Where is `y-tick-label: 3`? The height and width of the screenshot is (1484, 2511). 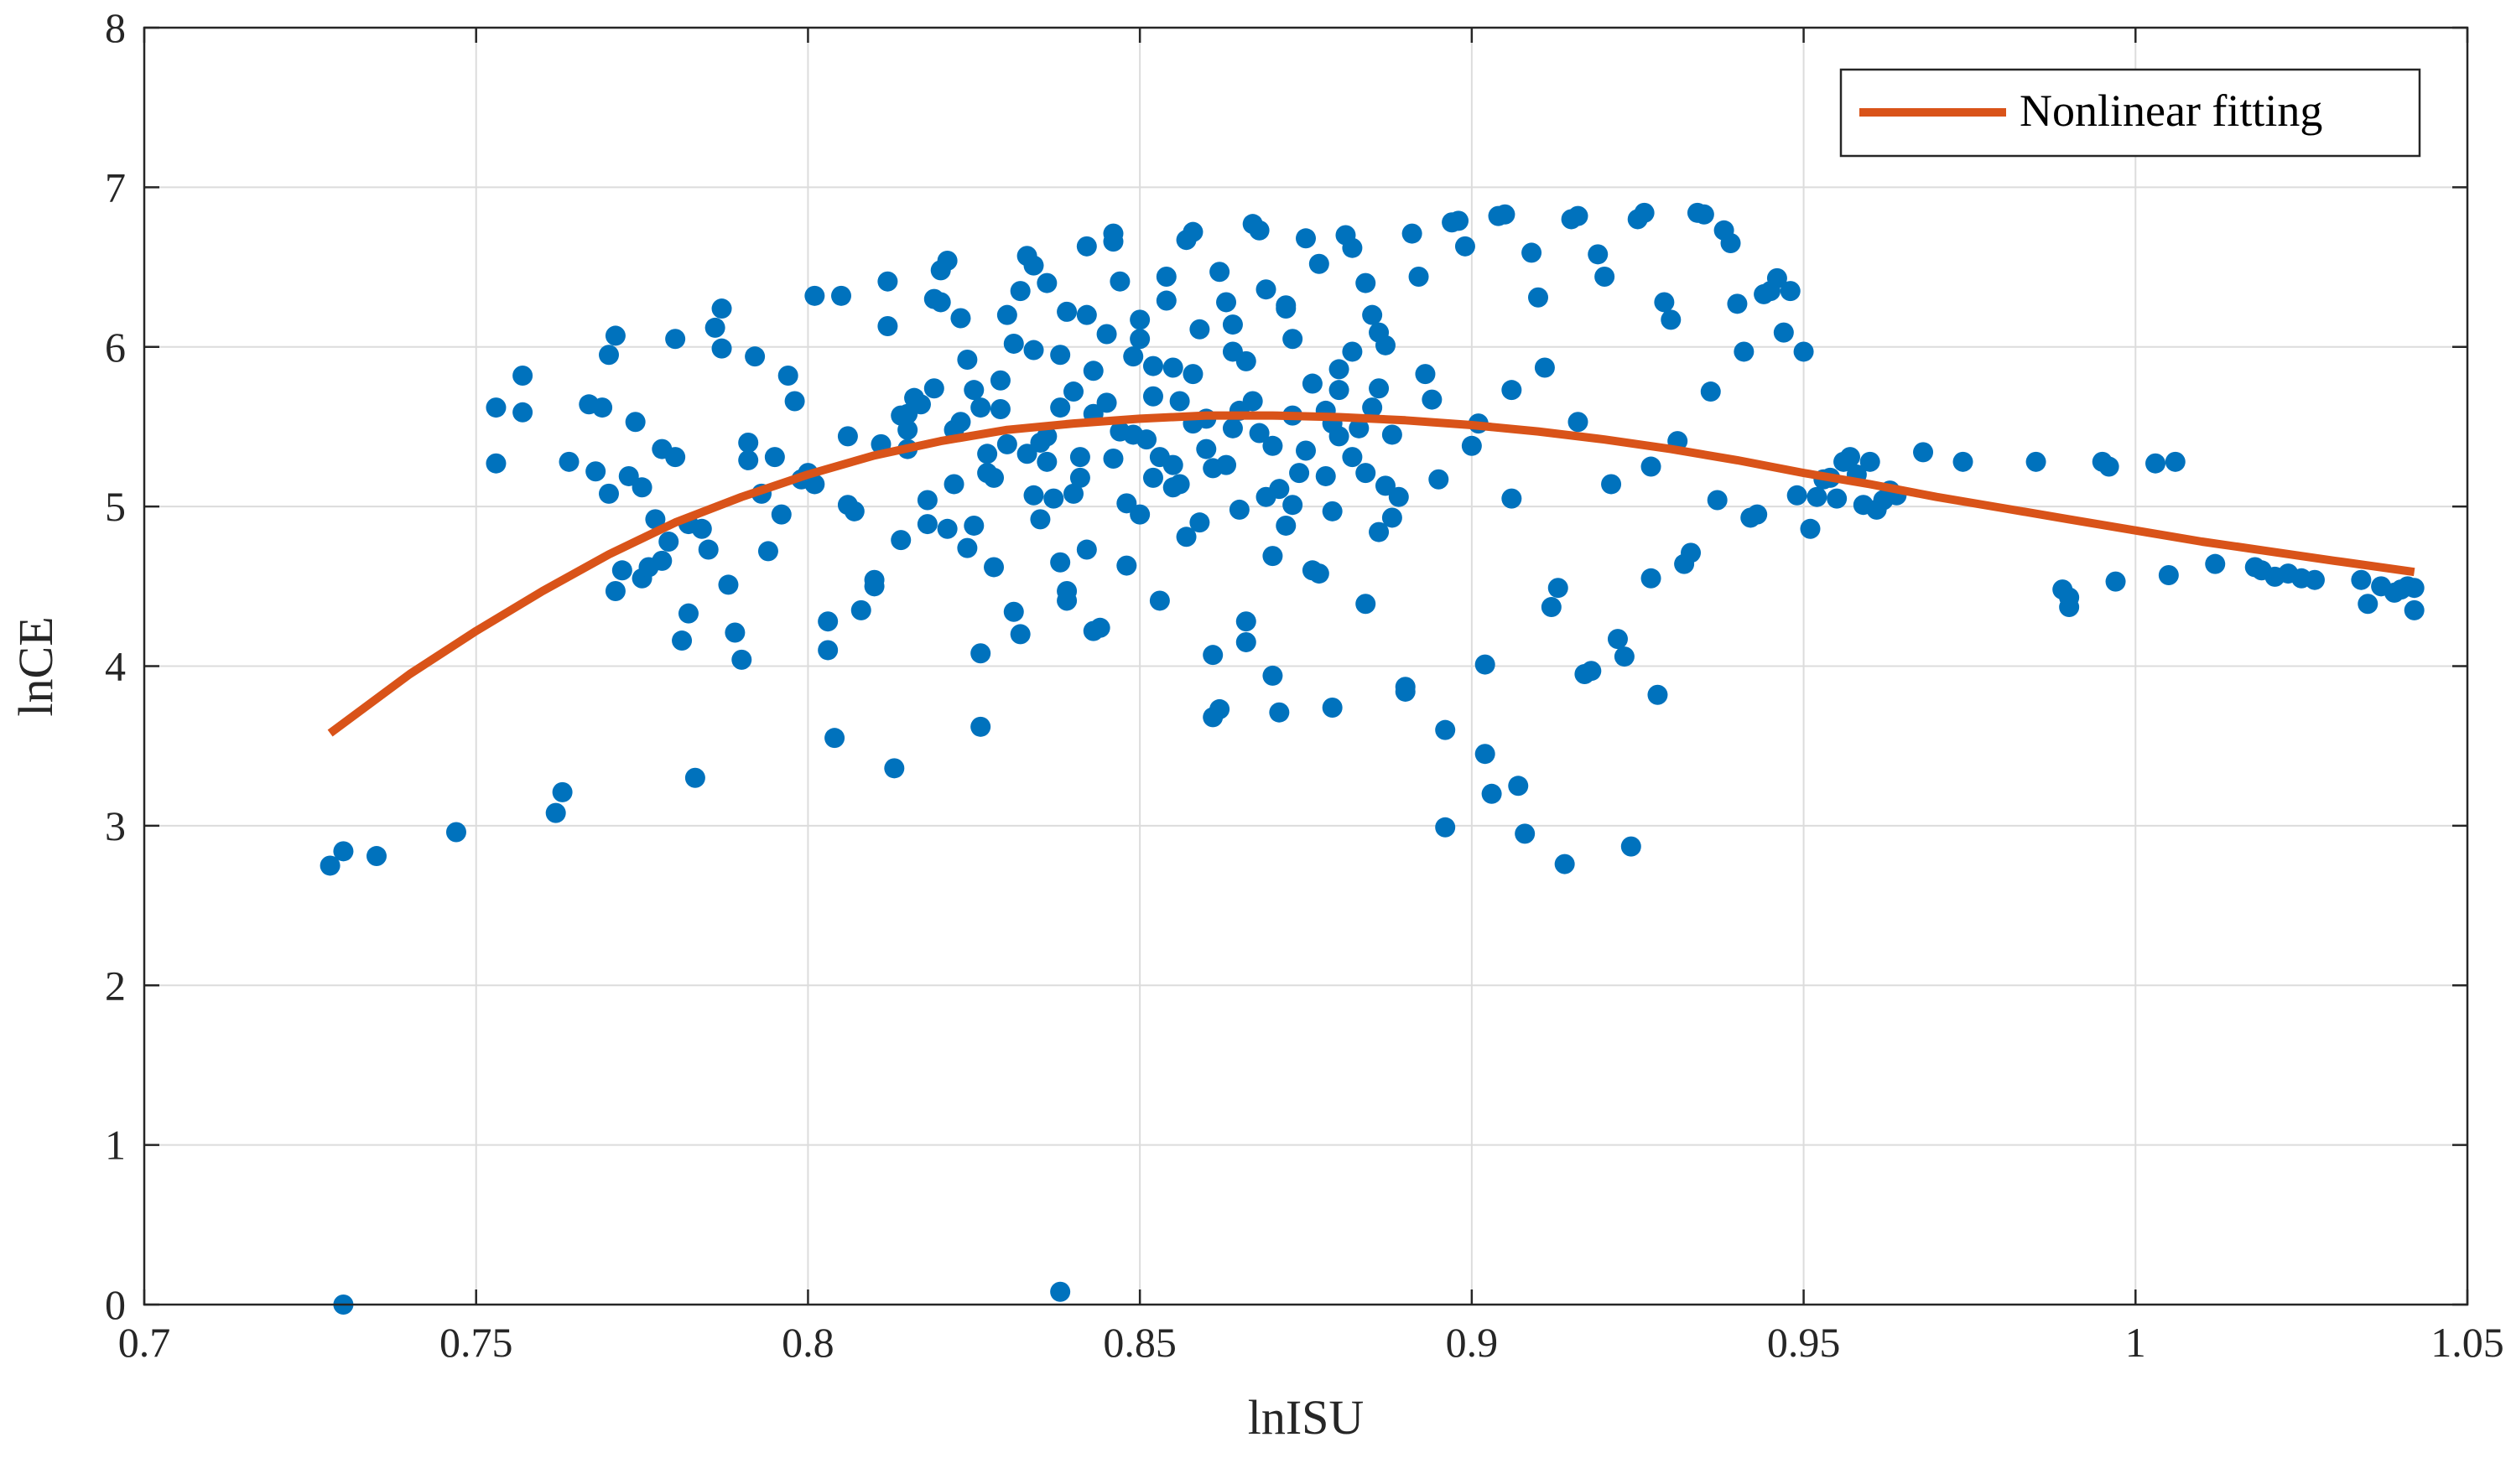
y-tick-label: 3 is located at coordinates (116, 825).